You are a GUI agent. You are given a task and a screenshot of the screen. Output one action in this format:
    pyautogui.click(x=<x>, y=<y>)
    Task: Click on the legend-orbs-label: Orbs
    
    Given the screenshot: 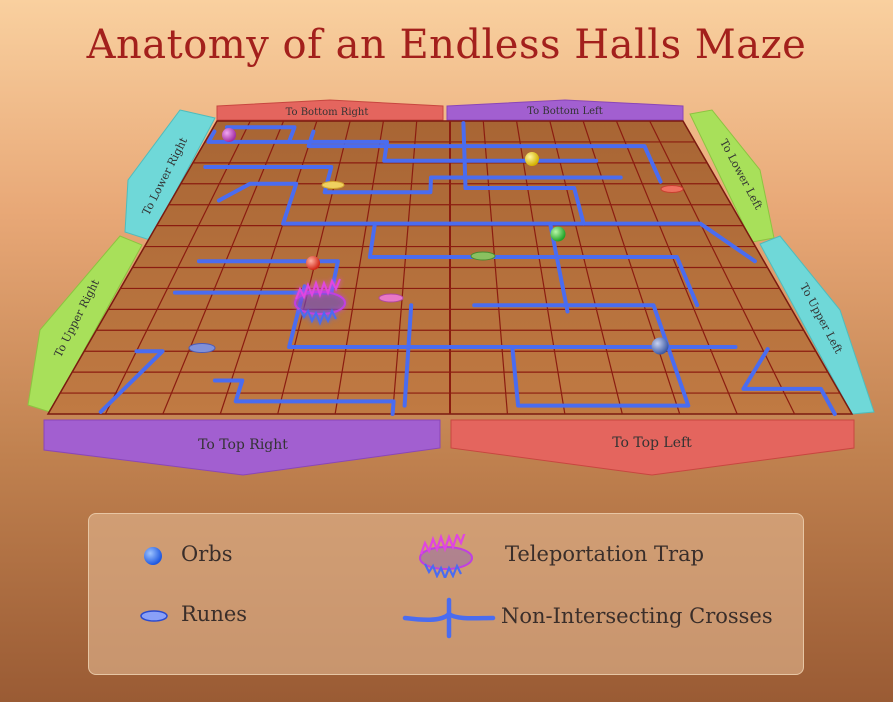 What is the action you would take?
    pyautogui.click(x=207, y=554)
    